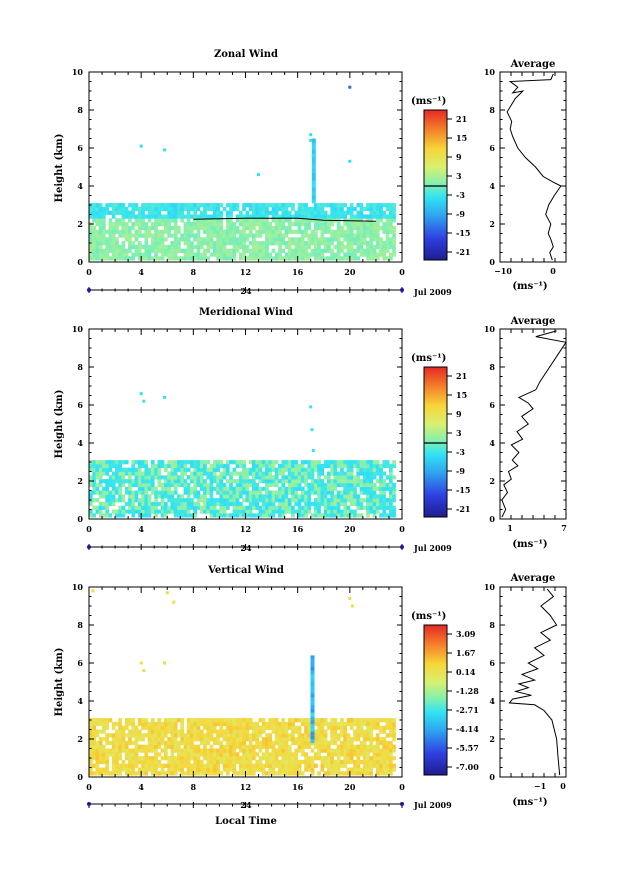 The image size is (617, 873). I want to click on colorbar-tick-label: 21, so click(461, 119).